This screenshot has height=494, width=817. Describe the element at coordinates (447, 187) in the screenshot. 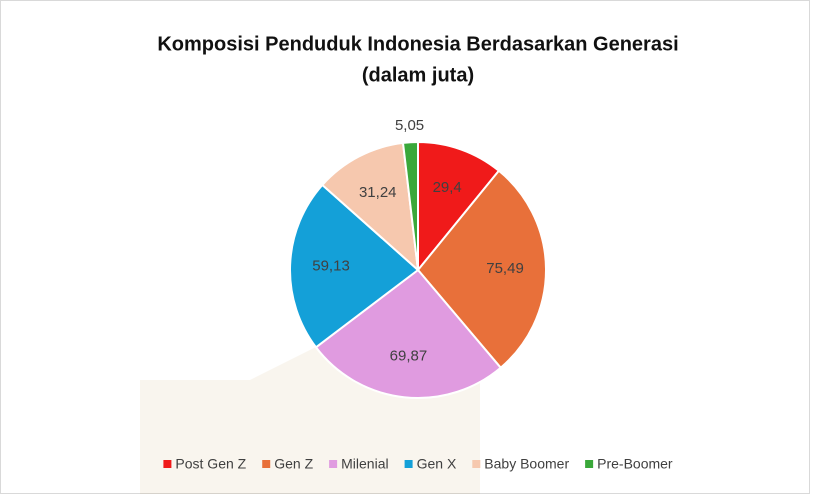

I see `data-label: 29,4` at that location.